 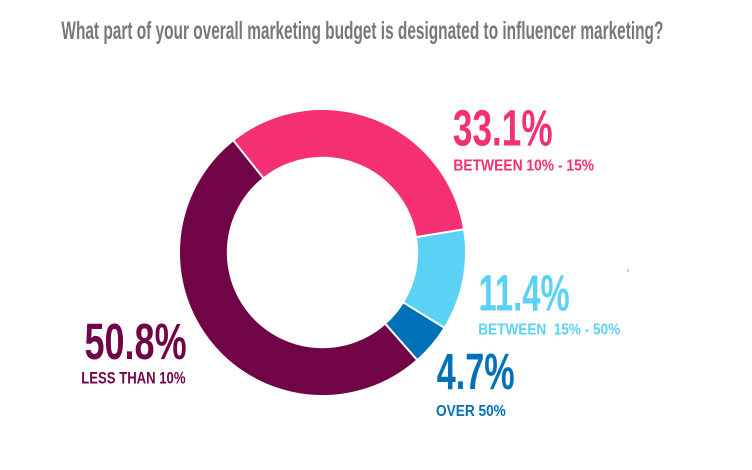 What do you see at coordinates (476, 371) in the screenshot?
I see `svg-text: 4.7%` at bounding box center [476, 371].